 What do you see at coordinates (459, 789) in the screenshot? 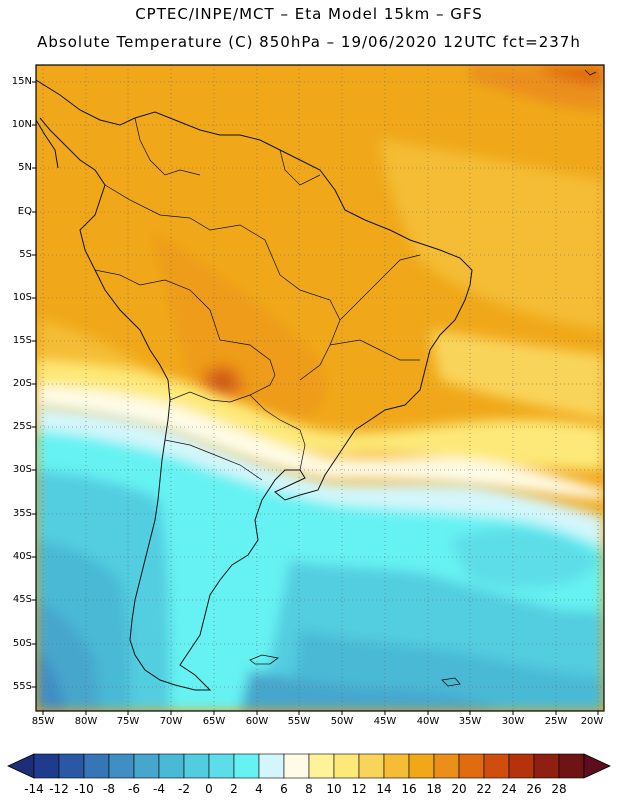
I see `colorbar-label: 20` at bounding box center [459, 789].